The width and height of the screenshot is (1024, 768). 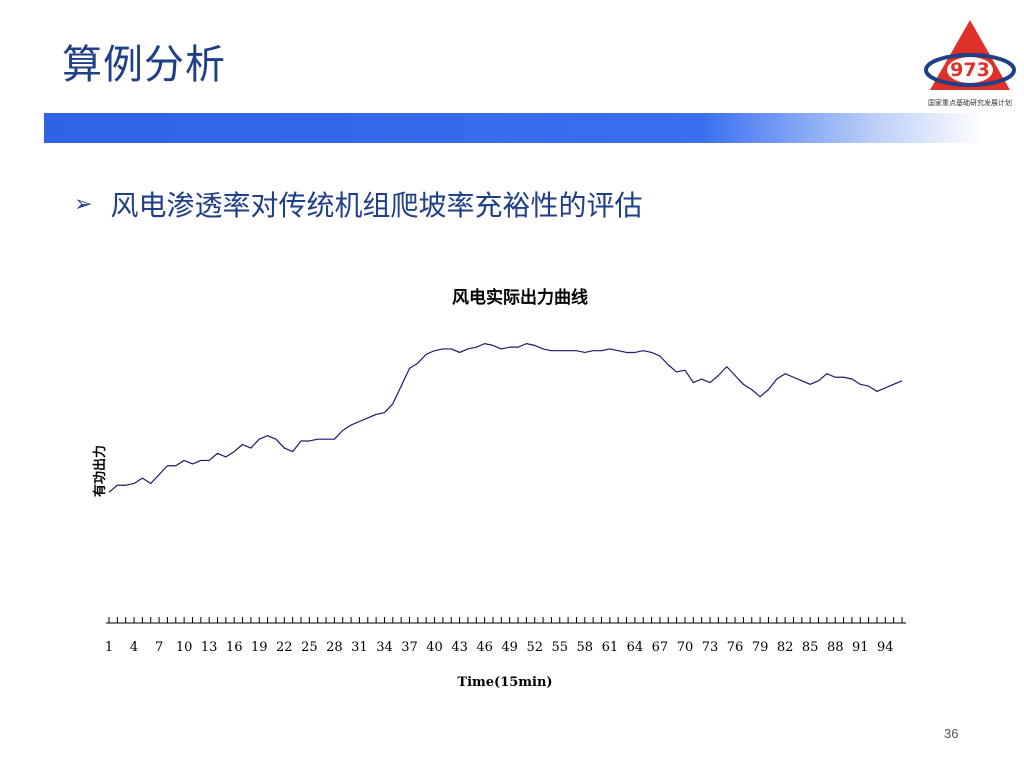 What do you see at coordinates (334, 647) in the screenshot?
I see `x-tick-label: 28` at bounding box center [334, 647].